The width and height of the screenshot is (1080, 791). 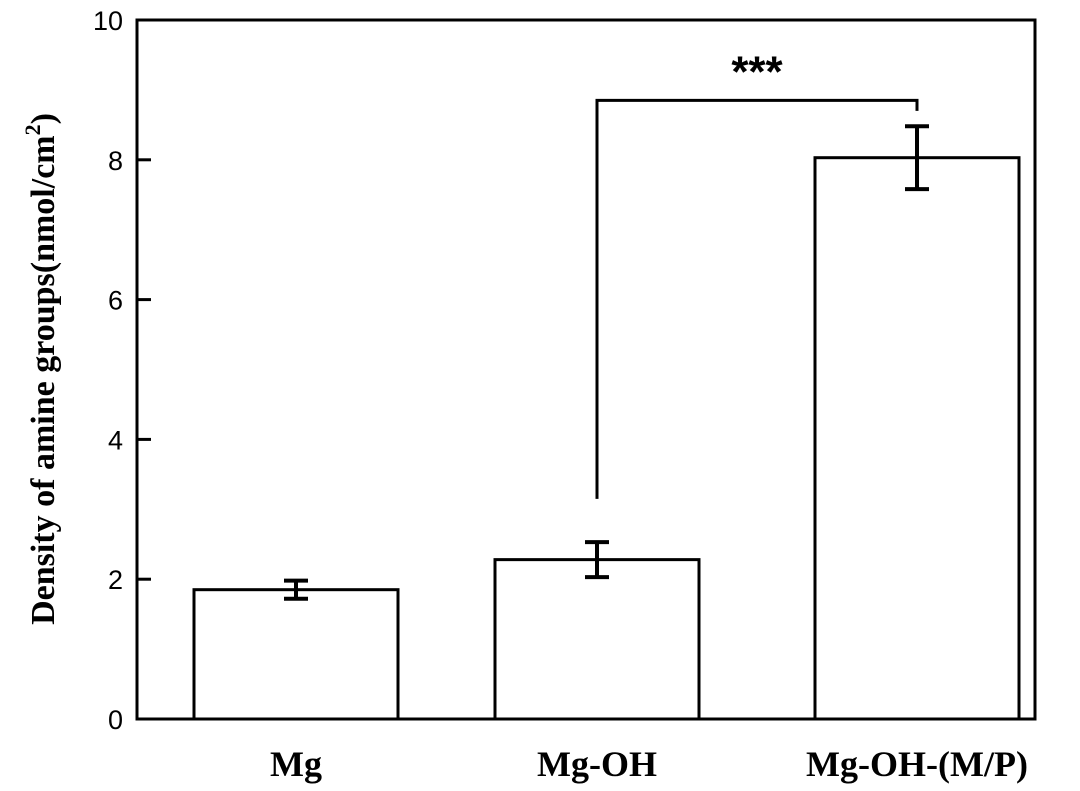 What do you see at coordinates (296, 654) in the screenshot?
I see `bar-mg` at bounding box center [296, 654].